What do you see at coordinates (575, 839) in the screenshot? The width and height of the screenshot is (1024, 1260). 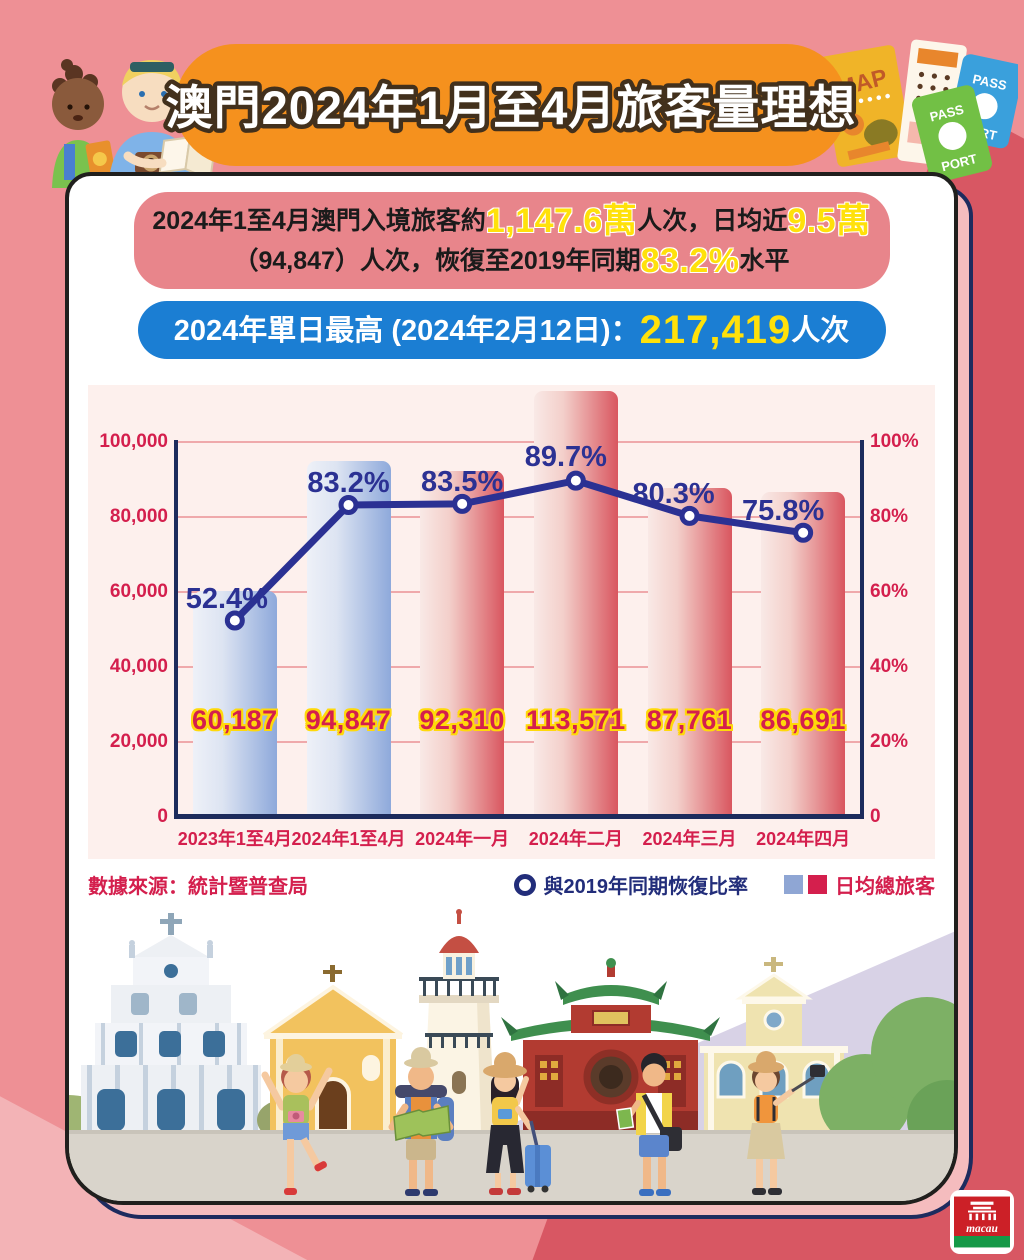 I see `x-axis-label: 2024年二月` at bounding box center [575, 839].